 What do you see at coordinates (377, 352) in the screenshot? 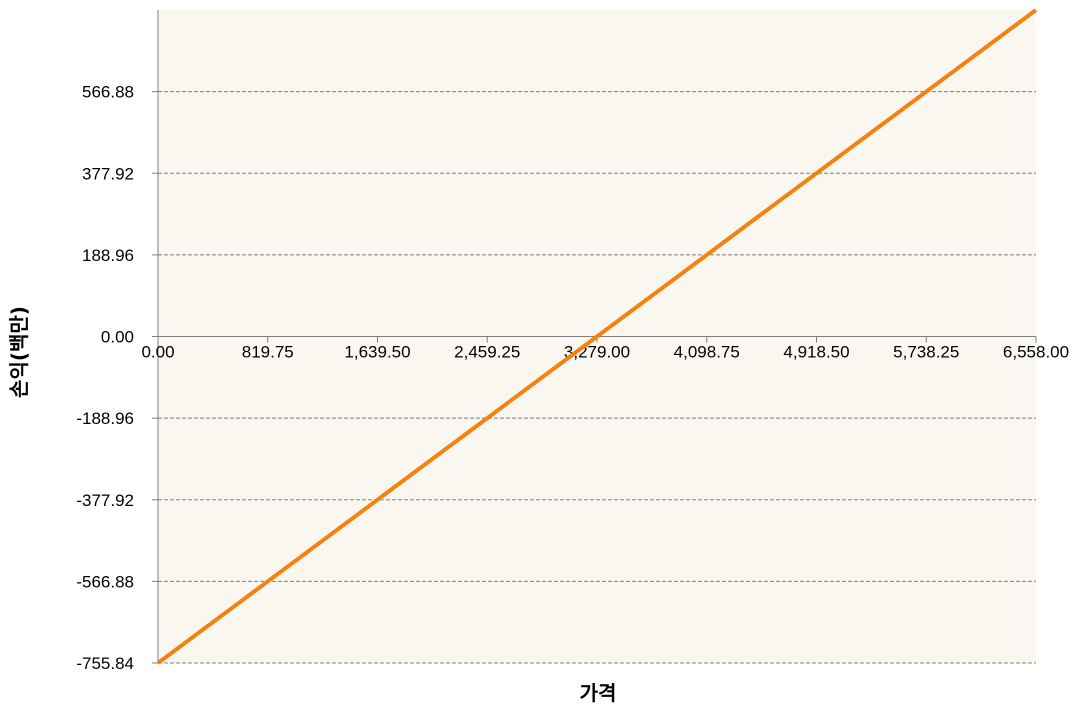
I see `x-tick-label: 1,639.50` at bounding box center [377, 352].